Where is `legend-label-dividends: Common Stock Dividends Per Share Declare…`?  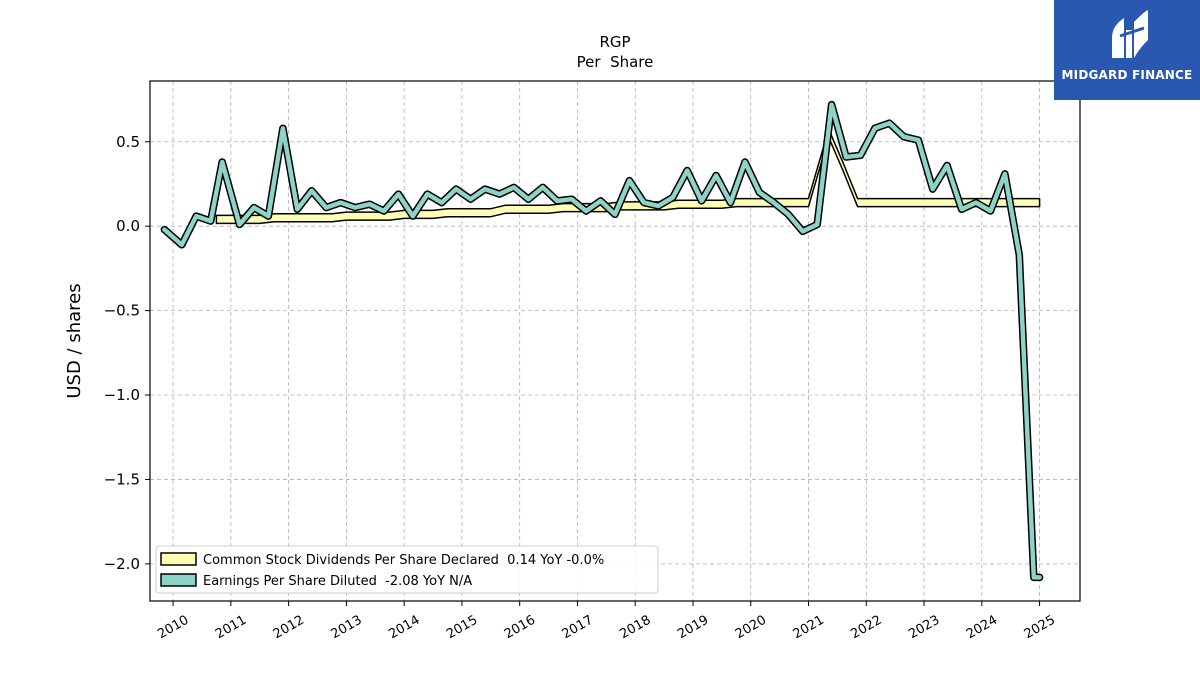
legend-label-dividends: Common Stock Dividends Per Share Declare… is located at coordinates (403, 560).